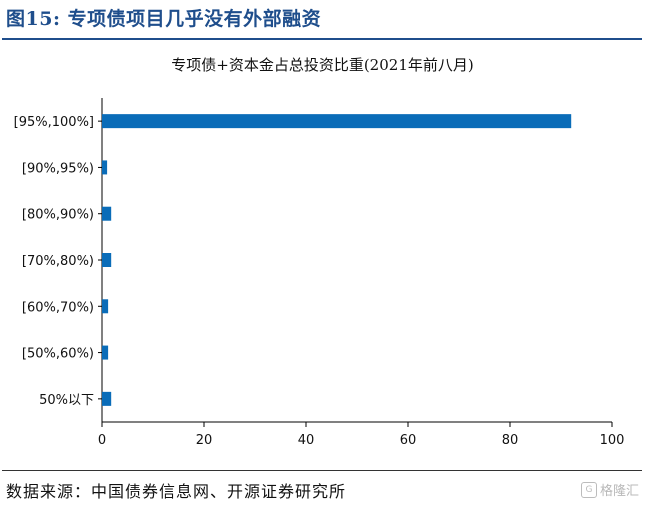 Image resolution: width=645 pixels, height=506 pixels. Describe the element at coordinates (102, 440) in the screenshot. I see `x-tick-label: 0` at that location.